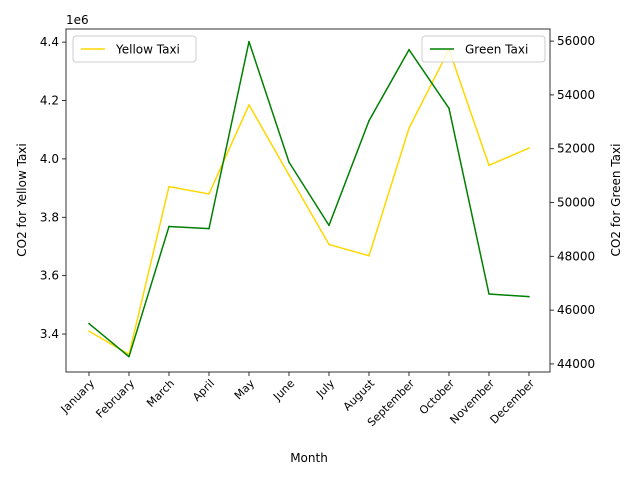 The height and width of the screenshot is (480, 640). Describe the element at coordinates (22, 199) in the screenshot. I see `left-y-axis-label: CO2 for Yellow Taxi` at that location.